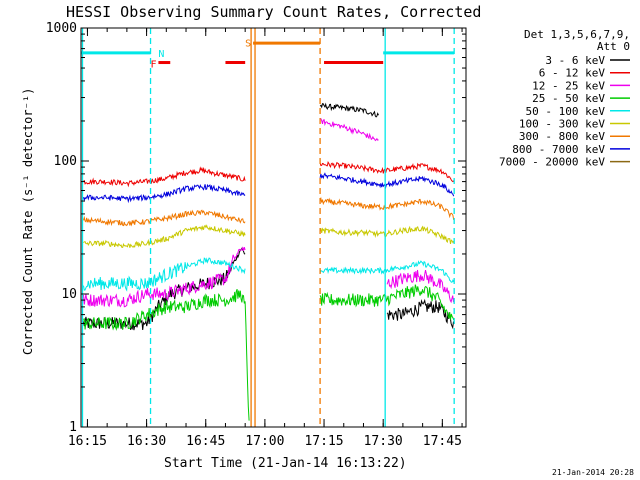 The width and height of the screenshot is (640, 480). What do you see at coordinates (323, 441) in the screenshot?
I see `x-tick-label-4: 17:15` at bounding box center [323, 441].